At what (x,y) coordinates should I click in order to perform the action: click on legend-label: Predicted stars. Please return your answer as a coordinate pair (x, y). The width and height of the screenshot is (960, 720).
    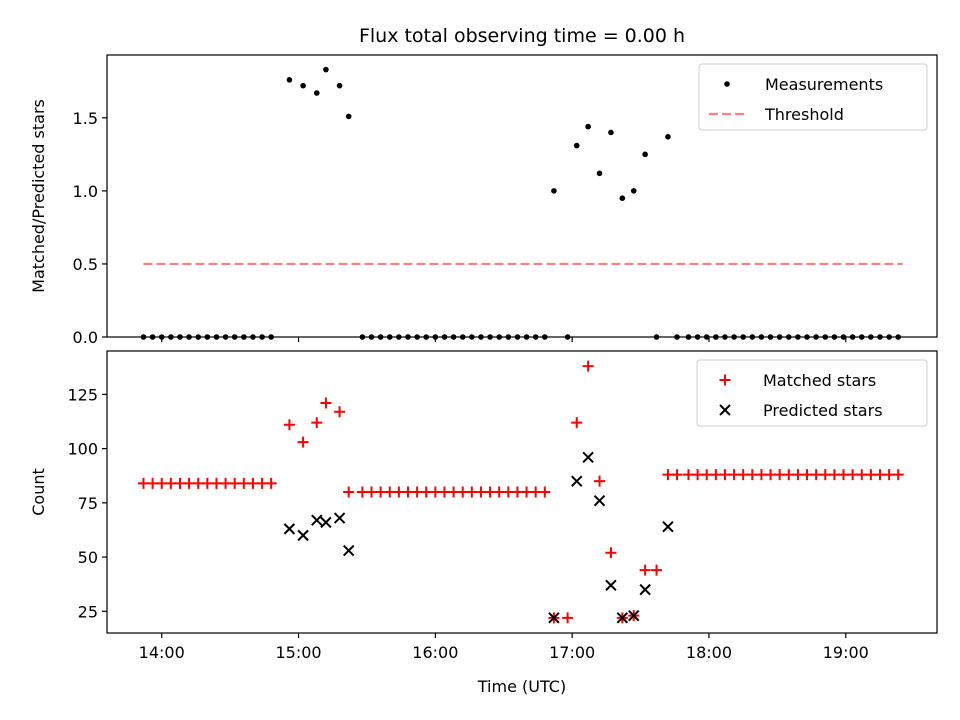
    Looking at the image, I should click on (823, 410).